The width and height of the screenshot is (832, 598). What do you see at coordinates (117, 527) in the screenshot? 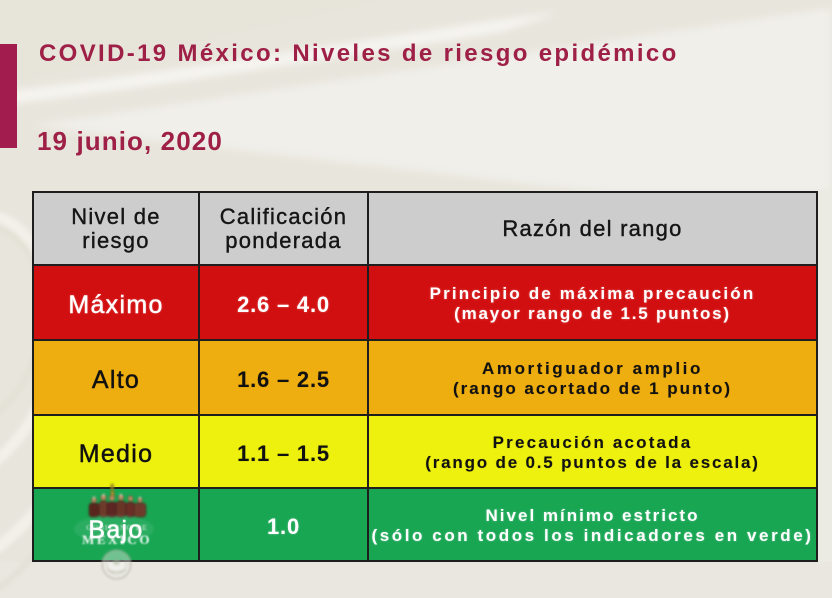
I see `svg-text: GOBIERNO DE` at bounding box center [117, 527].